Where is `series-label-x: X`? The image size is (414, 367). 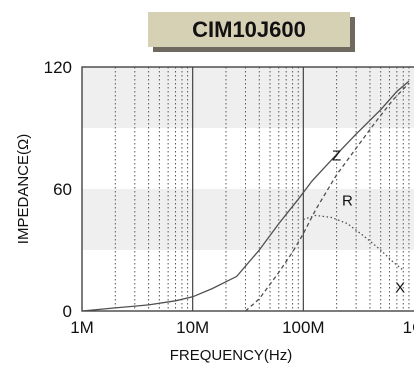 series-label-x: X is located at coordinates (400, 288).